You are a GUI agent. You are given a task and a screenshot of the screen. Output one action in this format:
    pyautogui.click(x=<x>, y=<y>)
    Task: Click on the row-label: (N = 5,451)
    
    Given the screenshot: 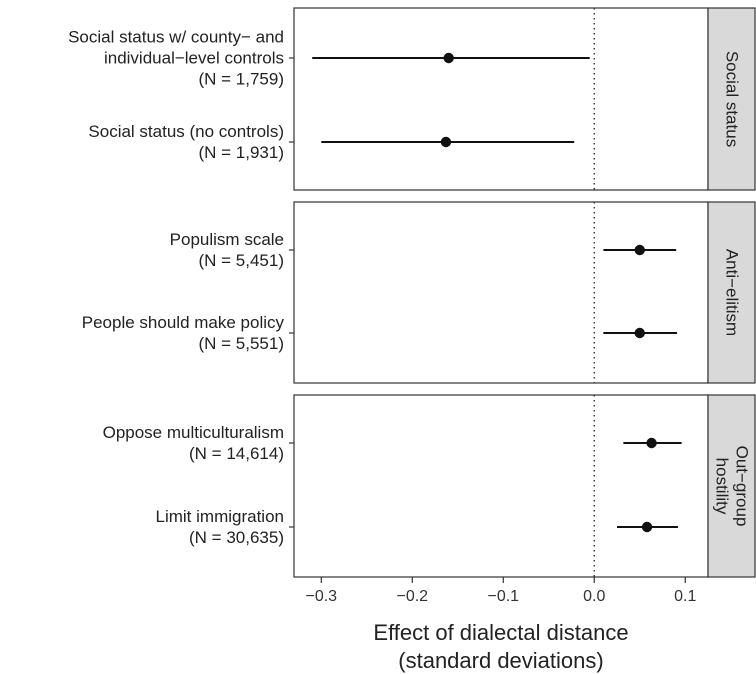 What is the action you would take?
    pyautogui.click(x=241, y=260)
    